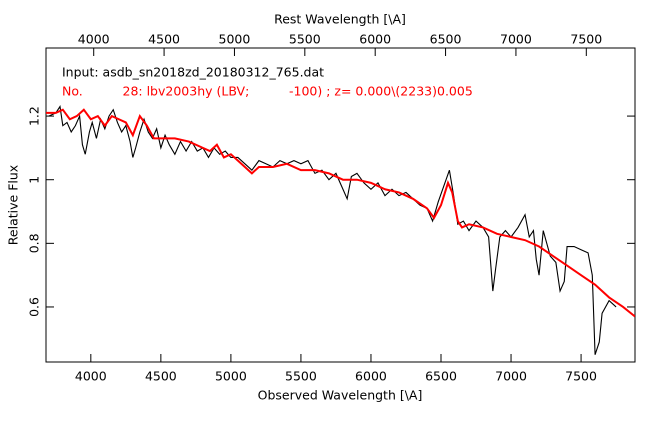 The width and height of the screenshot is (658, 422). Describe the element at coordinates (371, 376) in the screenshot. I see `x-tick-label: 6000` at that location.